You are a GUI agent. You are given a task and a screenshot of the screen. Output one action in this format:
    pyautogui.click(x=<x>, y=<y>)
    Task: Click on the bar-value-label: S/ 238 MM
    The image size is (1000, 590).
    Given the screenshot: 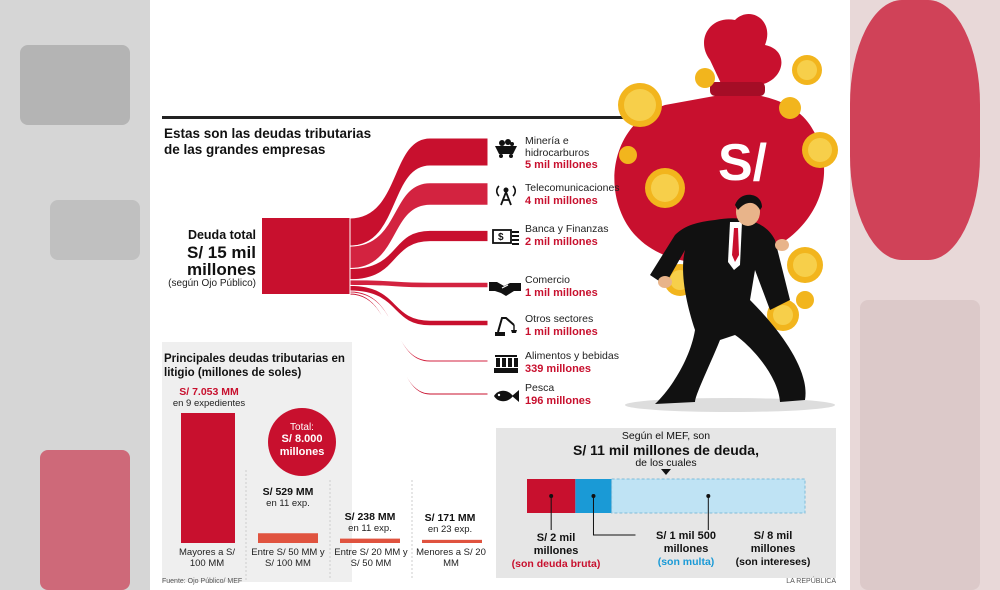 What is the action you would take?
    pyautogui.click(x=370, y=517)
    